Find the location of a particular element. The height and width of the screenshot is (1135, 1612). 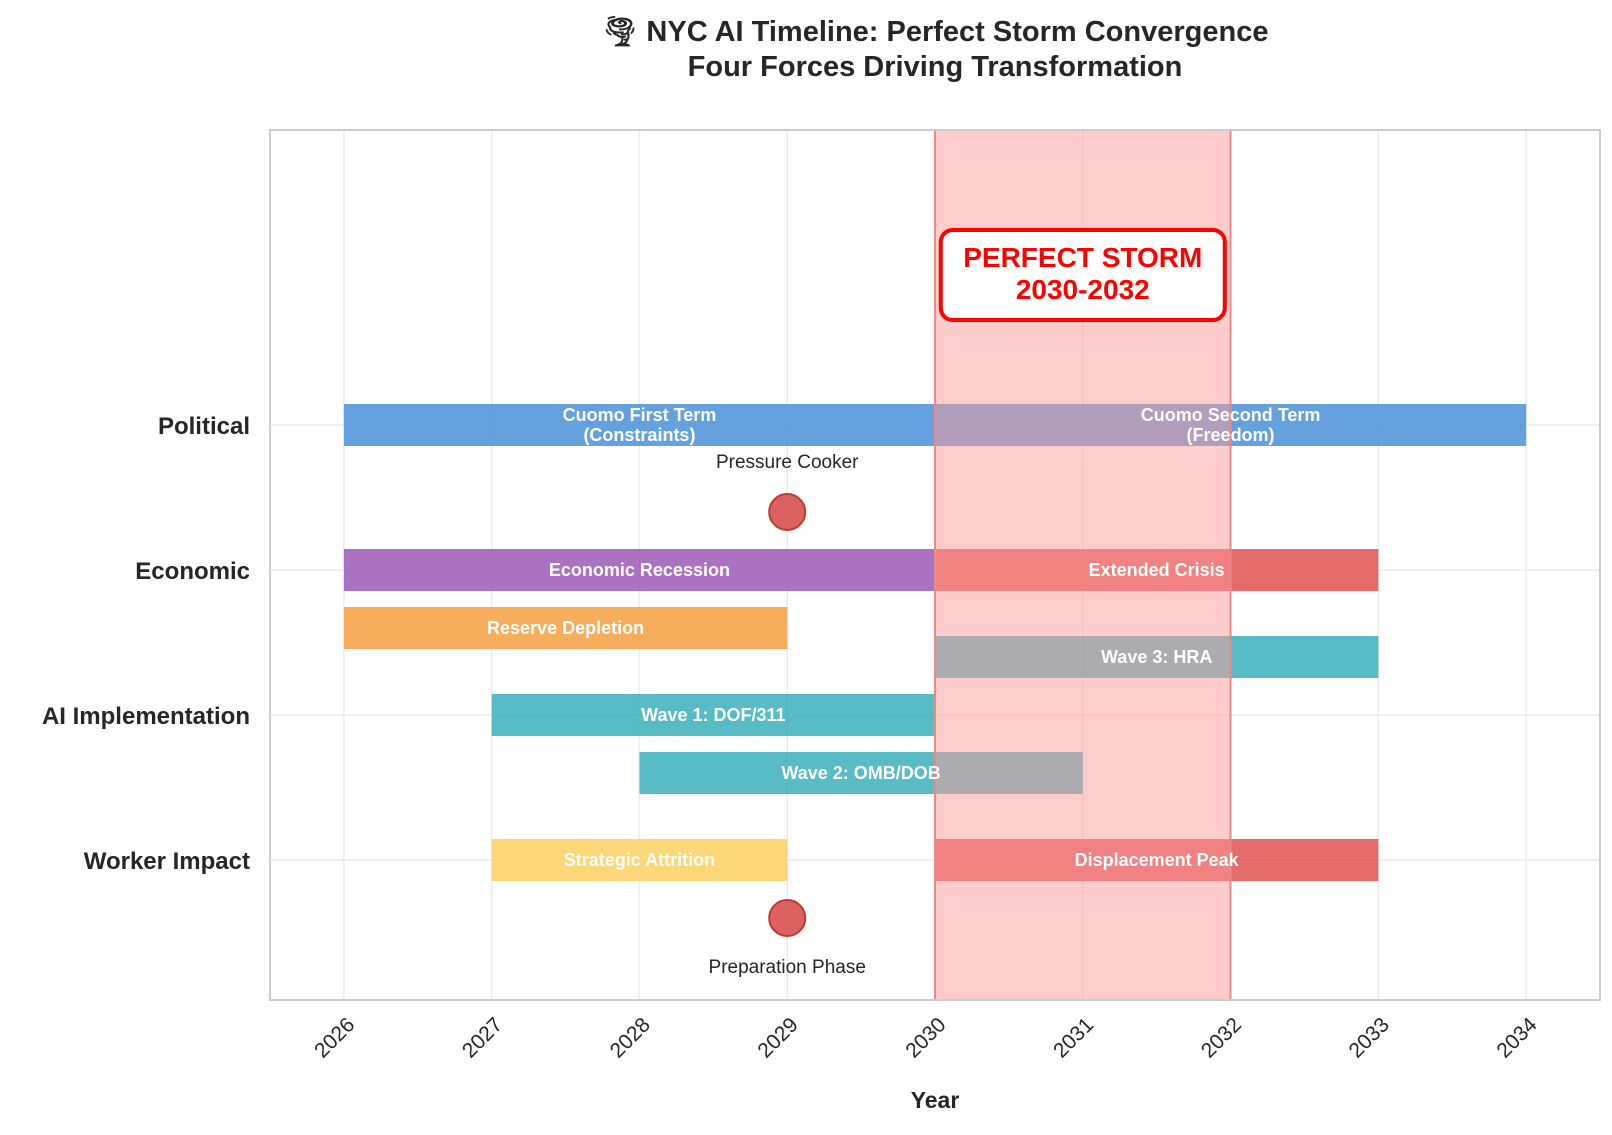

y-tick-label-political: Political is located at coordinates (204, 426).